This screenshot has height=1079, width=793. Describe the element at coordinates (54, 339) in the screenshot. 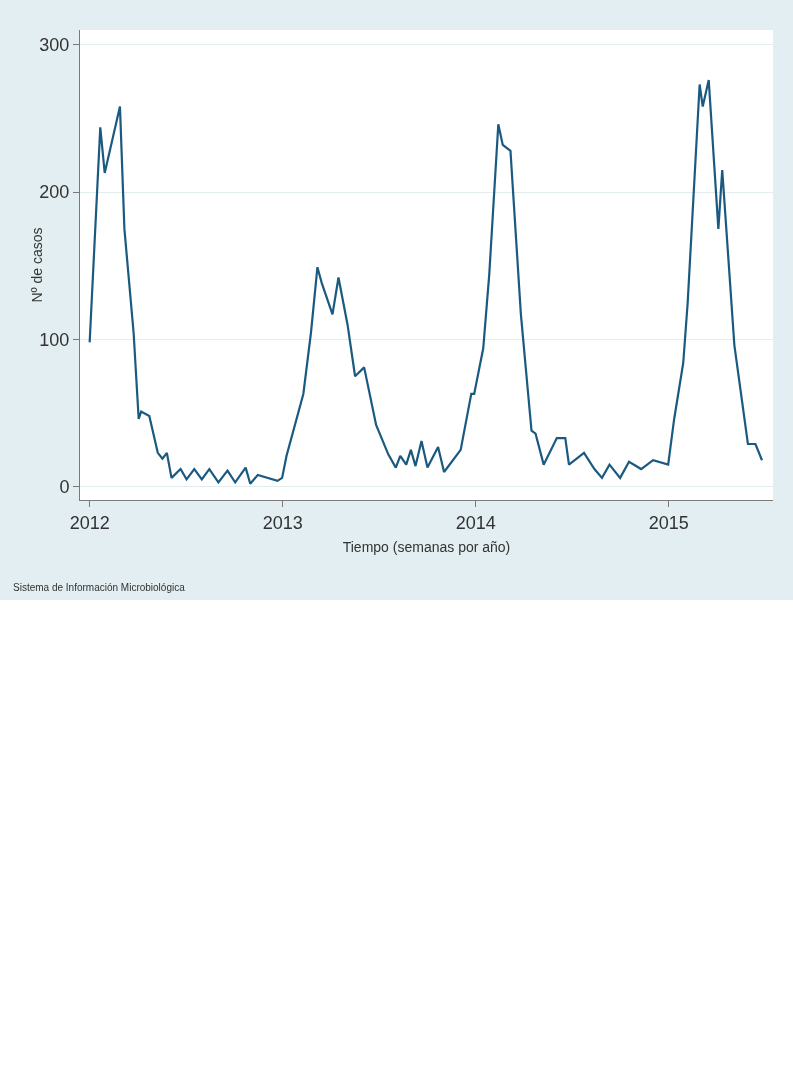

I see `y-tick-label: 100` at that location.